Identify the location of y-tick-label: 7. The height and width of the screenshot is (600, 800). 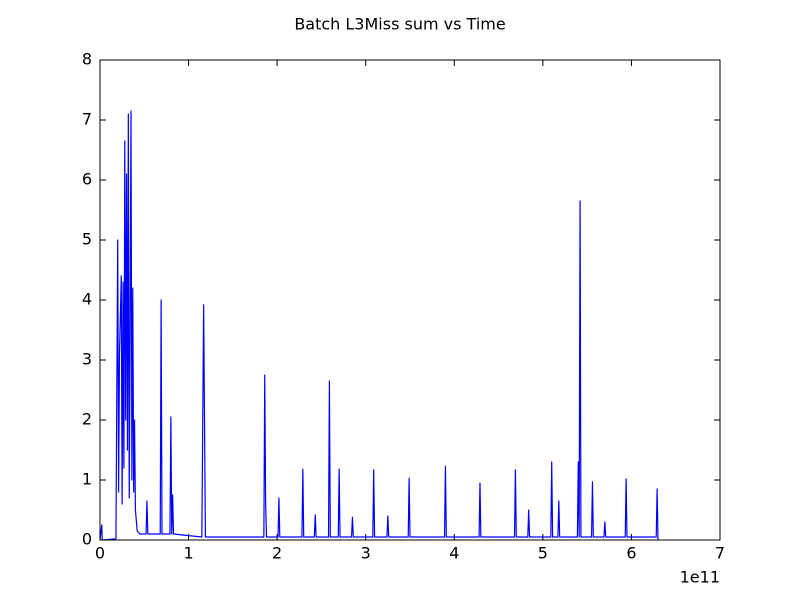
(87, 119).